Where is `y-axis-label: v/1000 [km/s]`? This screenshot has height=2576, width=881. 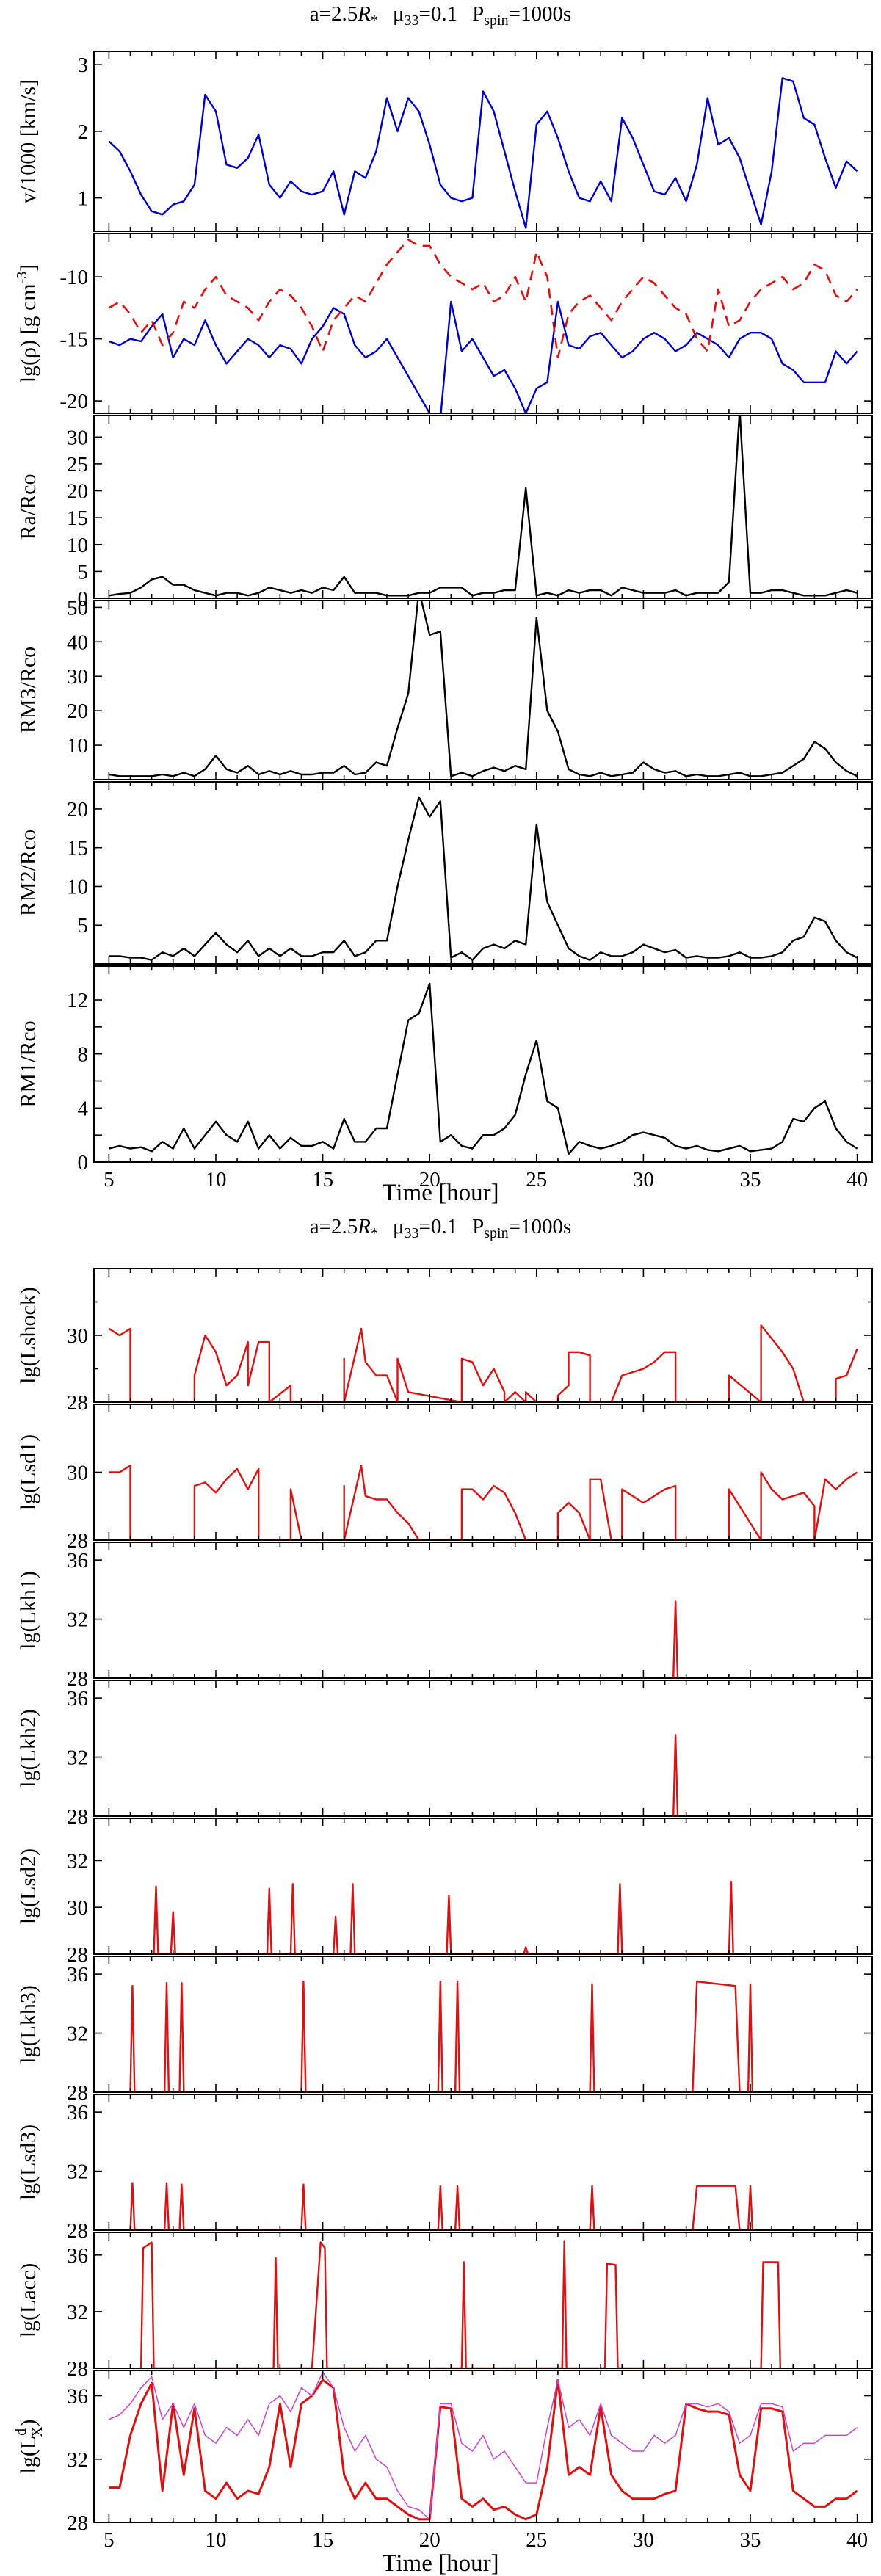
y-axis-label: v/1000 [km/s] is located at coordinates (28, 141).